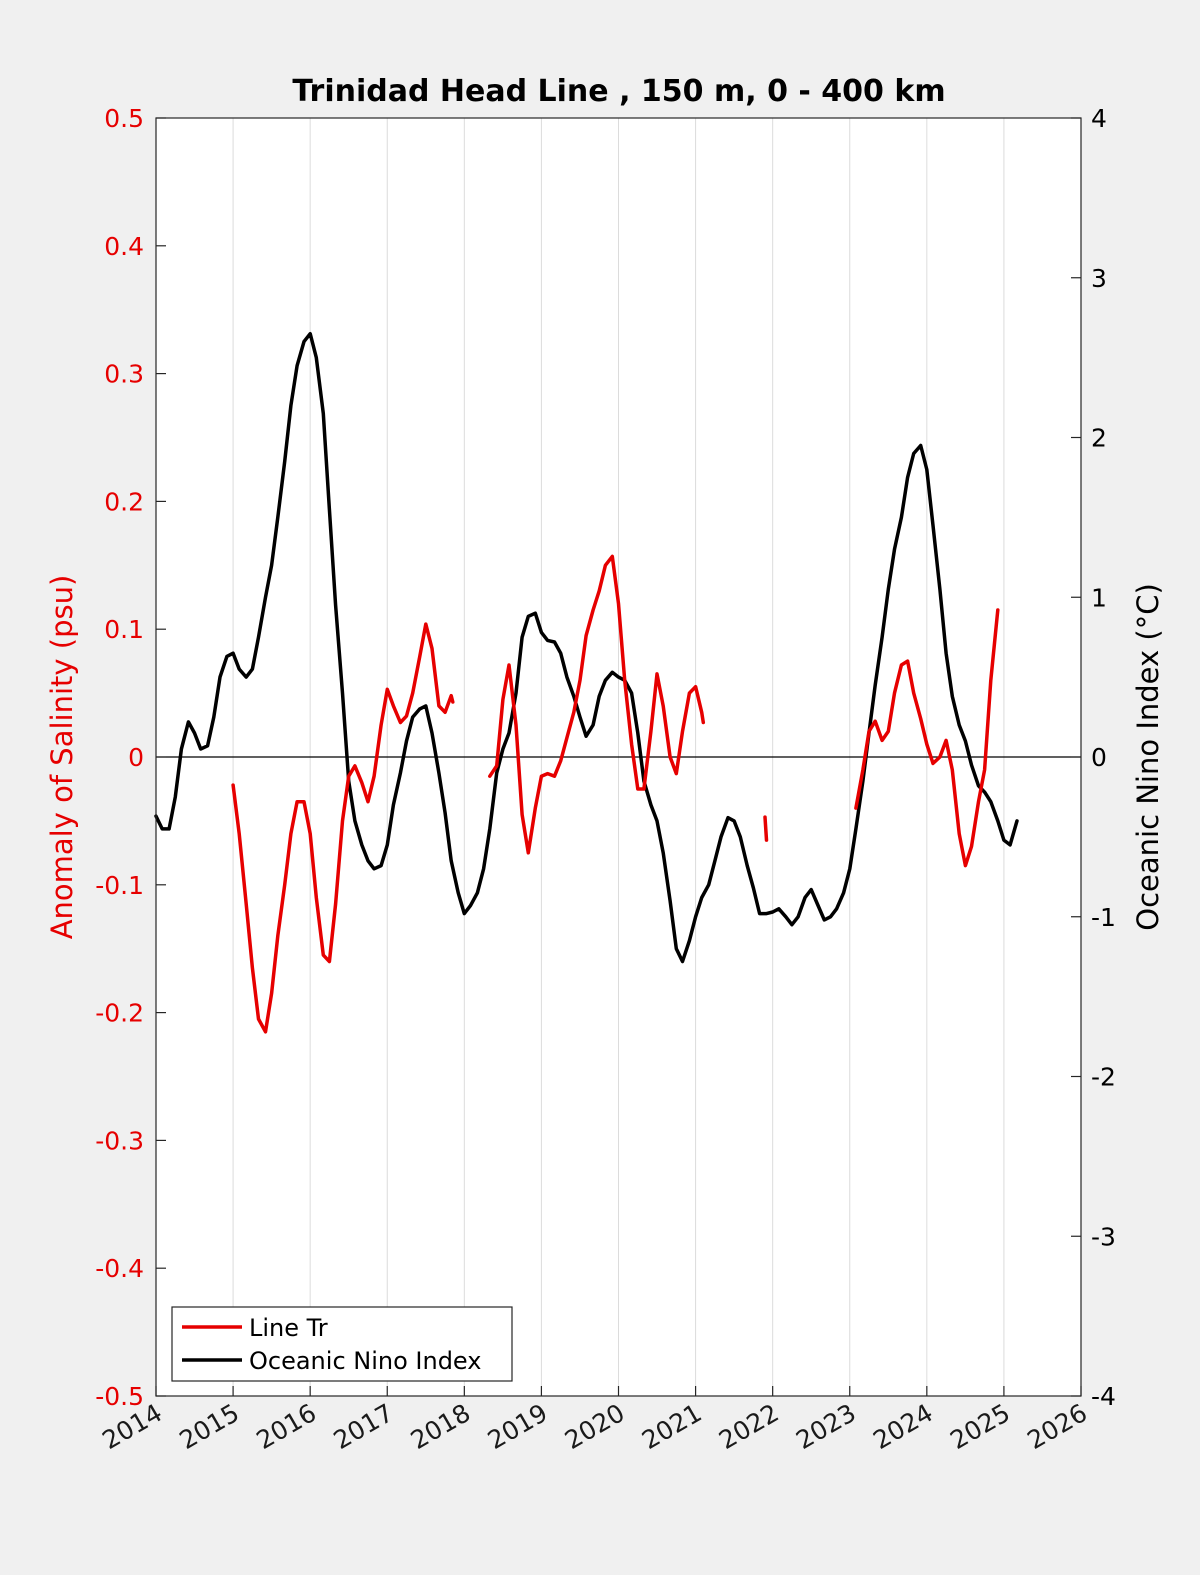  Describe the element at coordinates (1099, 757) in the screenshot. I see `right-tick-label: 0` at that location.